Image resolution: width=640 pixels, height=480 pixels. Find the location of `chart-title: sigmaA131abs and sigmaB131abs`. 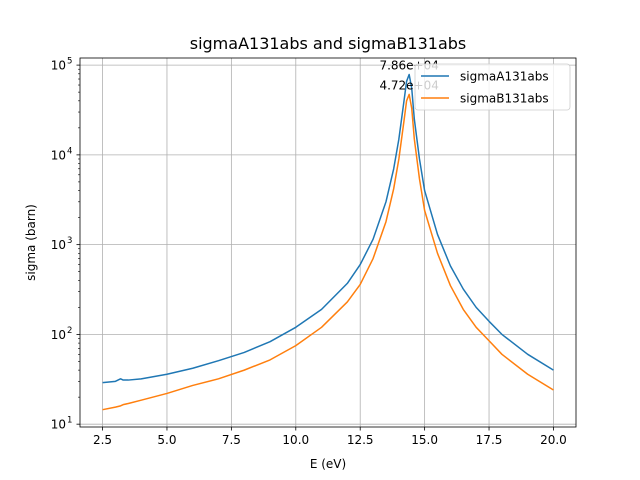

chart-title: sigmaA131abs and sigmaB131abs is located at coordinates (328, 43).